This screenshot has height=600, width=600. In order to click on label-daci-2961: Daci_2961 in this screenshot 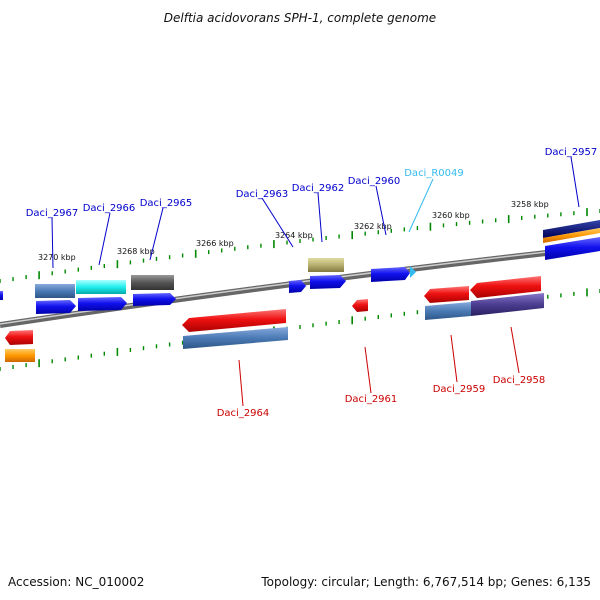, I will do `click(371, 399)`.